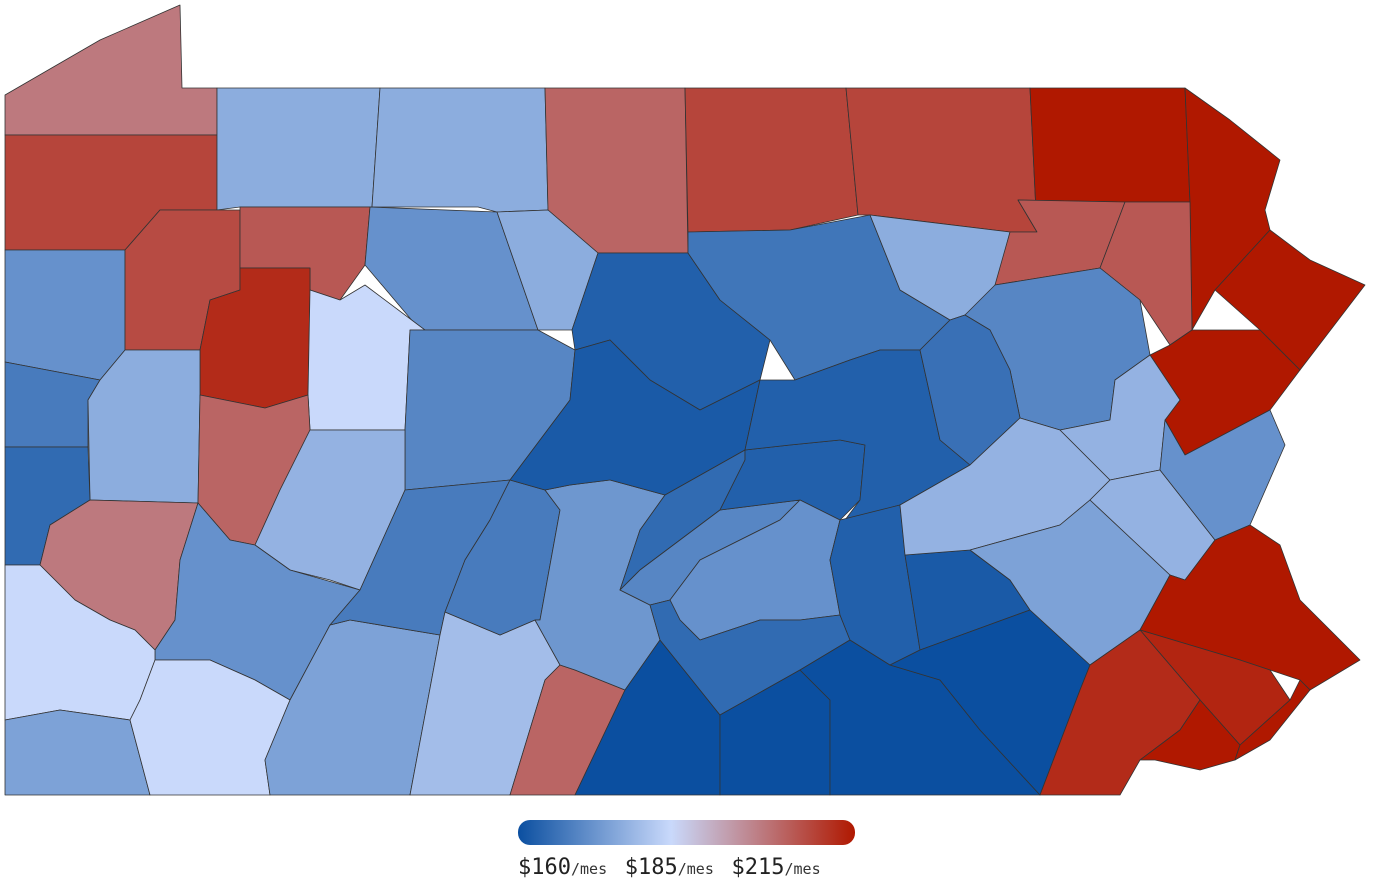 The height and width of the screenshot is (894, 1374). What do you see at coordinates (544, 867) in the screenshot?
I see `legend-value: $160` at bounding box center [544, 867].